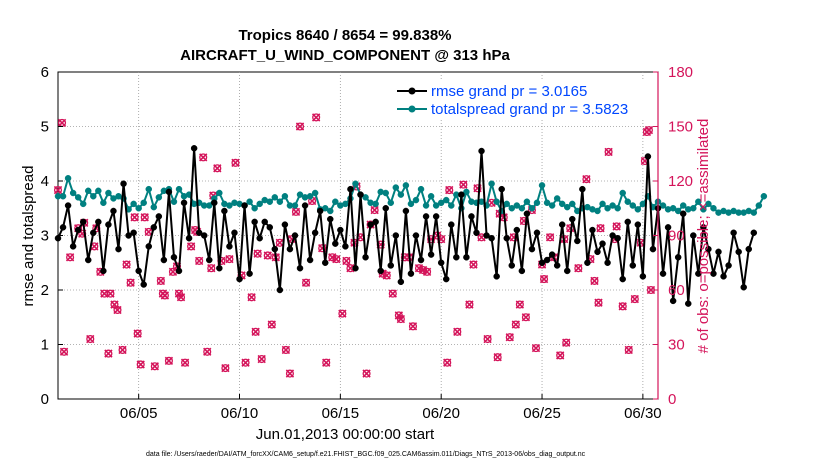  I want to click on y-left-tick-label: 6, so click(45, 72).